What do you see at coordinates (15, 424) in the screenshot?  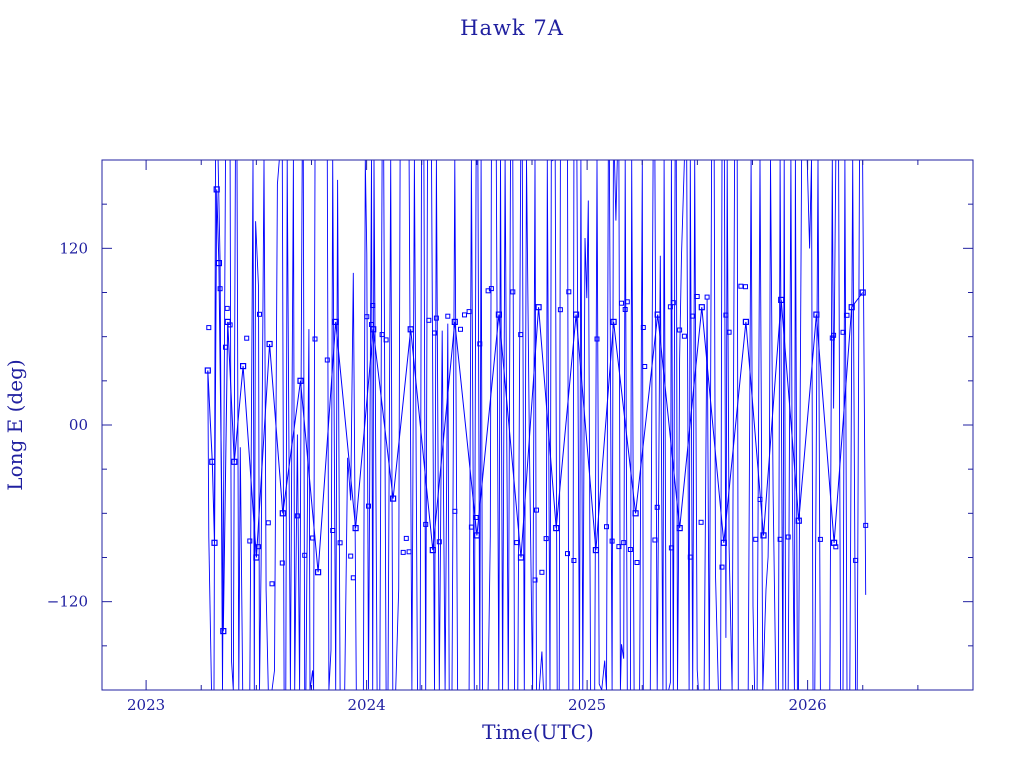 I see `y-axis-label: Long E (deg)` at bounding box center [15, 424].